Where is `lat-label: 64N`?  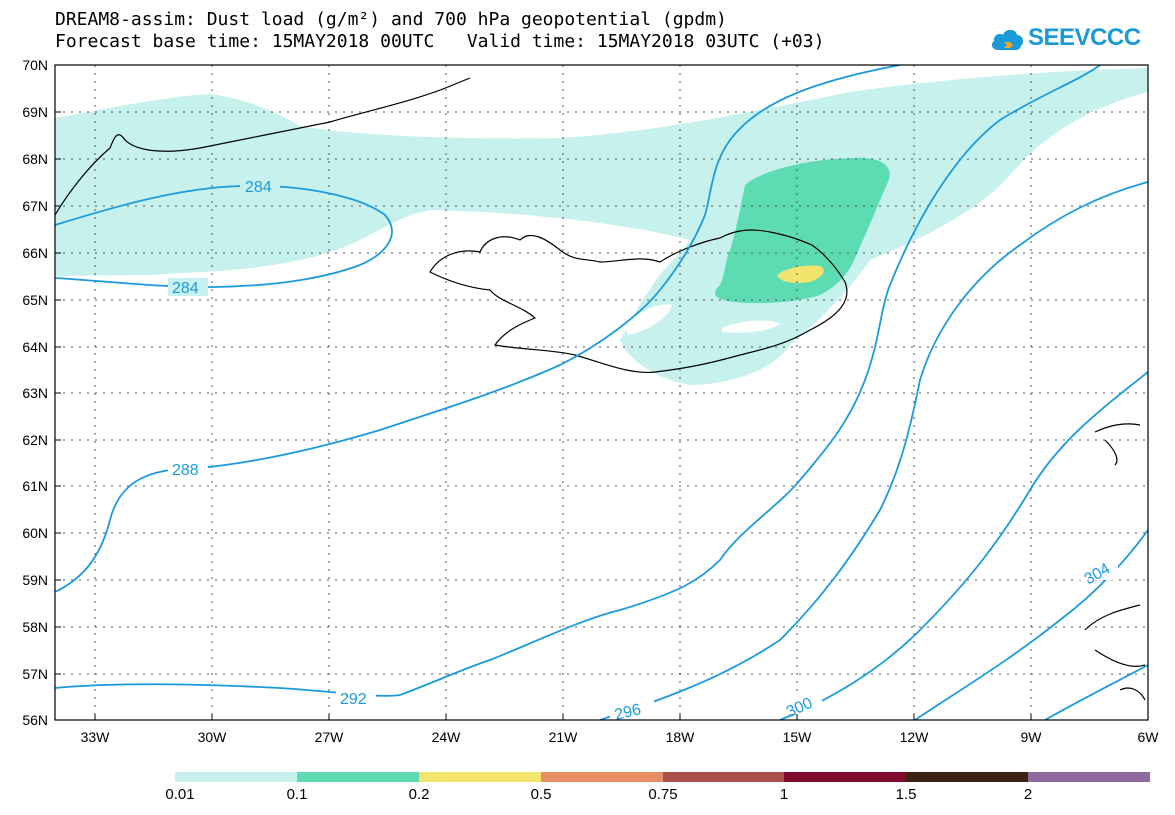 lat-label: 64N is located at coordinates (35, 347).